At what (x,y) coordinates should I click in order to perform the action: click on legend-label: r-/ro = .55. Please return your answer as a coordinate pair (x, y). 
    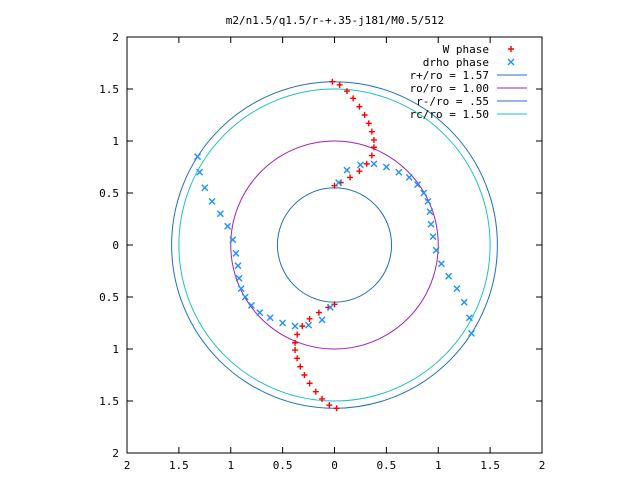
    Looking at the image, I should click on (452, 101).